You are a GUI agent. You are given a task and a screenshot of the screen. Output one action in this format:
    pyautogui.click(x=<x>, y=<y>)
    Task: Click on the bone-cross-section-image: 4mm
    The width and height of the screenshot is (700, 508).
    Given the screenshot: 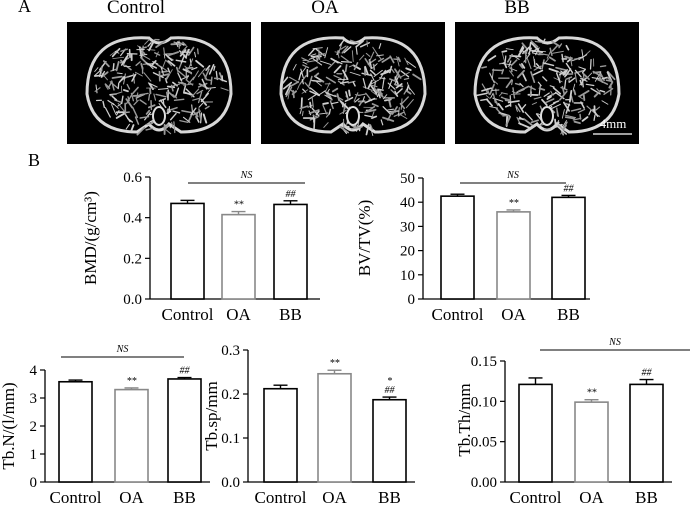 What is the action you would take?
    pyautogui.click(x=552, y=86)
    